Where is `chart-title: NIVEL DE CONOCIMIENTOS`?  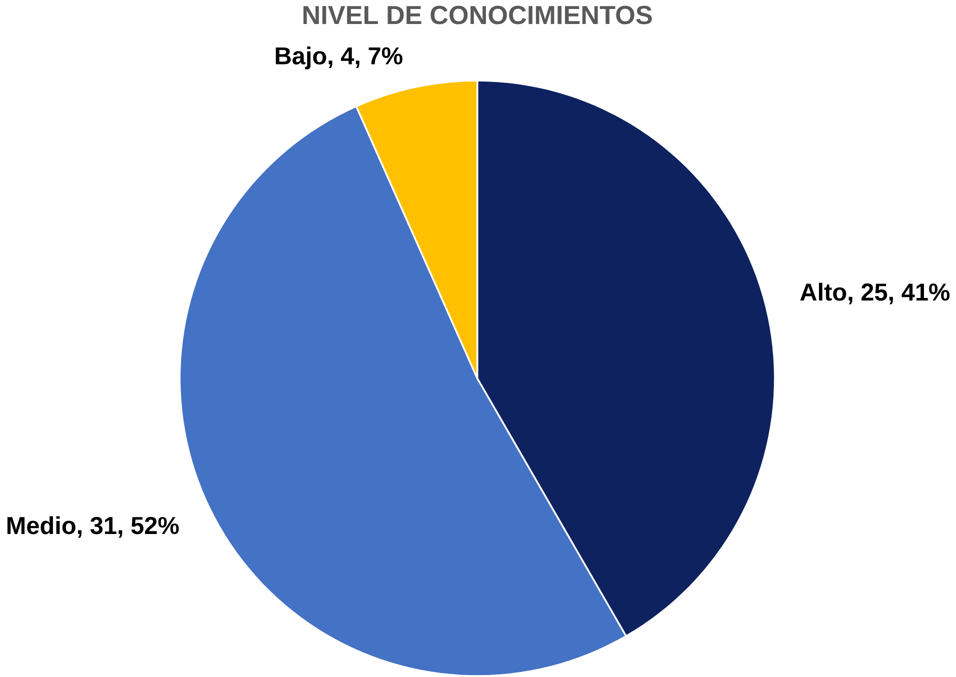 chart-title: NIVEL DE CONOCIMIENTOS is located at coordinates (477, 15).